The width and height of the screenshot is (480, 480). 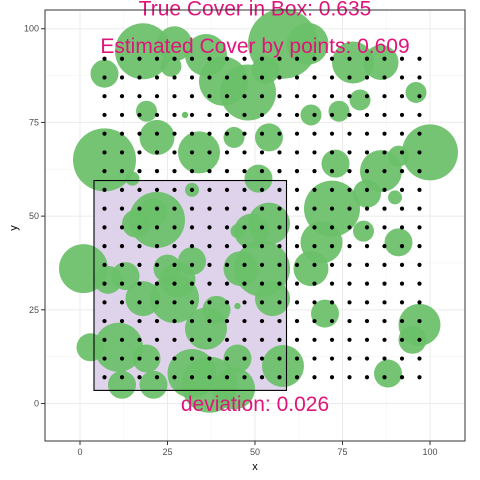 I want to click on x-tick-label: 25, so click(x=167, y=452).